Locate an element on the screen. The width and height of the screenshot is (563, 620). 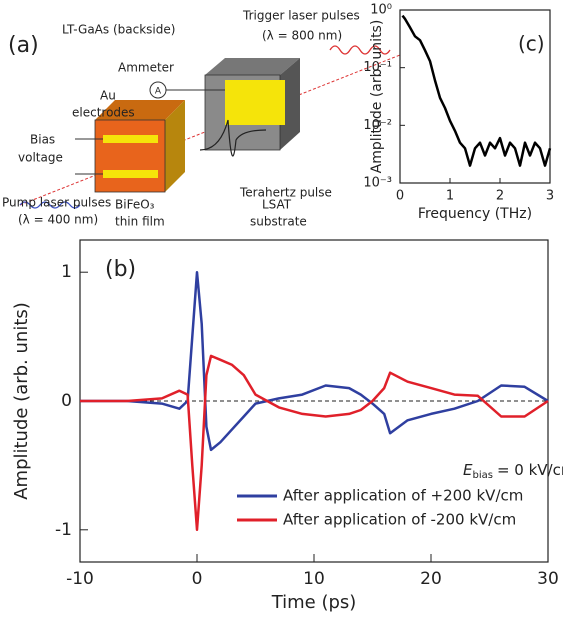
plot-frame is located at coordinates (475, 96).